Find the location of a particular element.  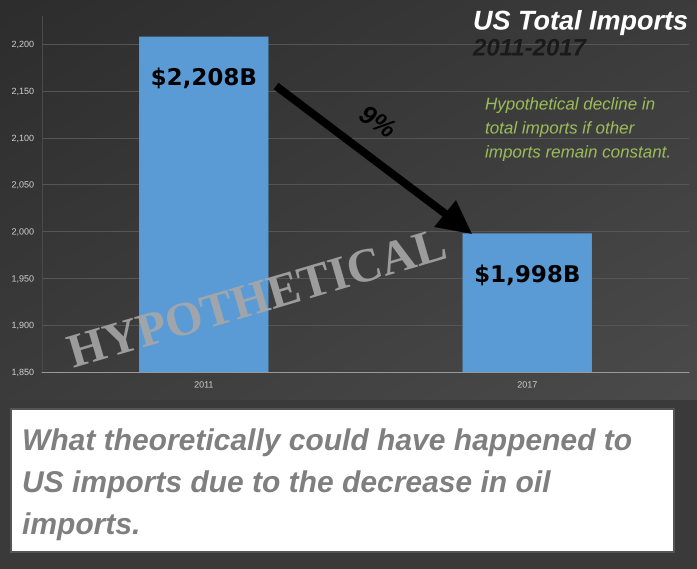

y-tick-label: 2,050 is located at coordinates (22, 185).